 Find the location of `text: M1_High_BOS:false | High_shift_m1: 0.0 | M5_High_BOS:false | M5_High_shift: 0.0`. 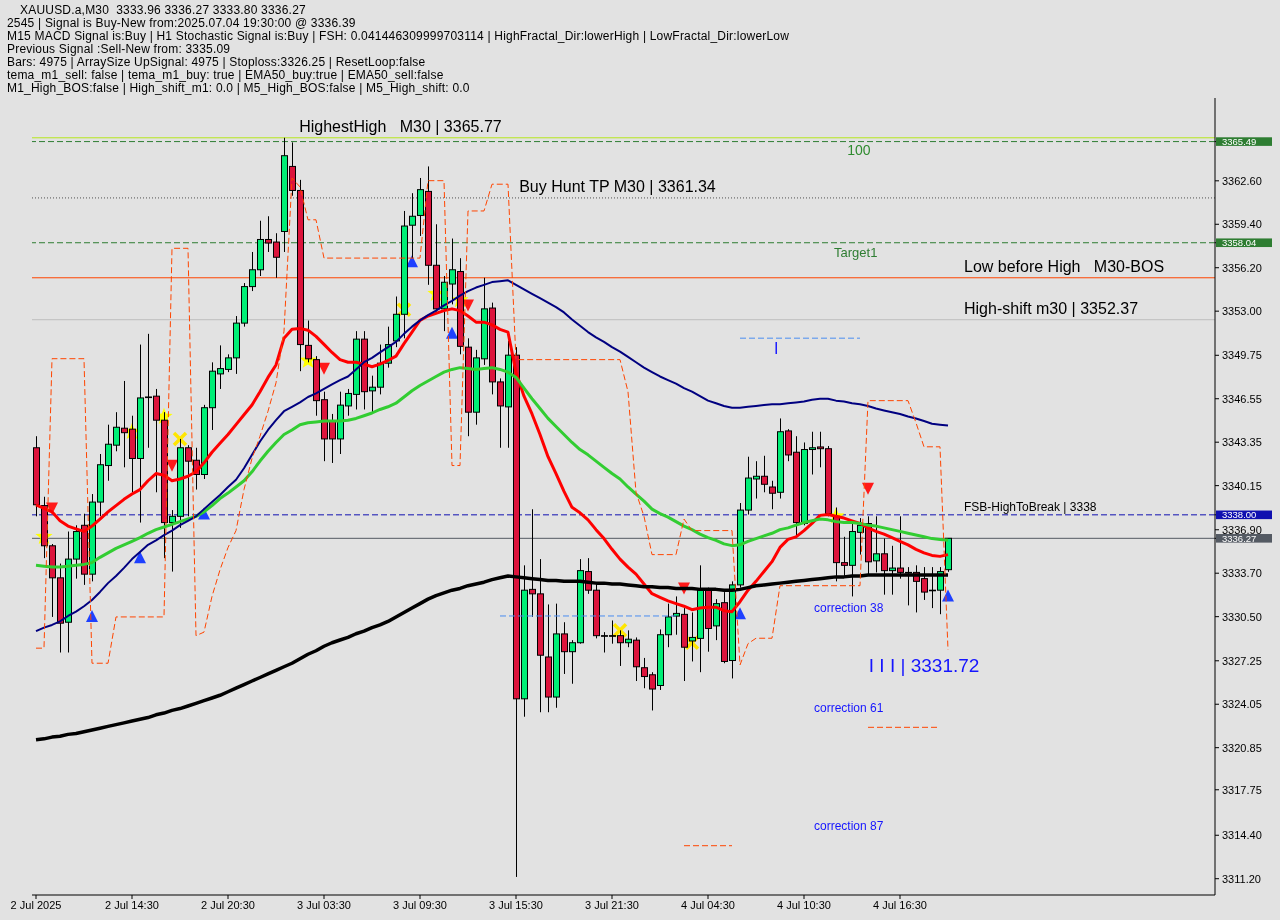

text: M1_High_BOS:false | High_shift_m1: 0.0 | M5_High_BOS:false | M5_High_shift: 0.0 is located at coordinates (238, 88).